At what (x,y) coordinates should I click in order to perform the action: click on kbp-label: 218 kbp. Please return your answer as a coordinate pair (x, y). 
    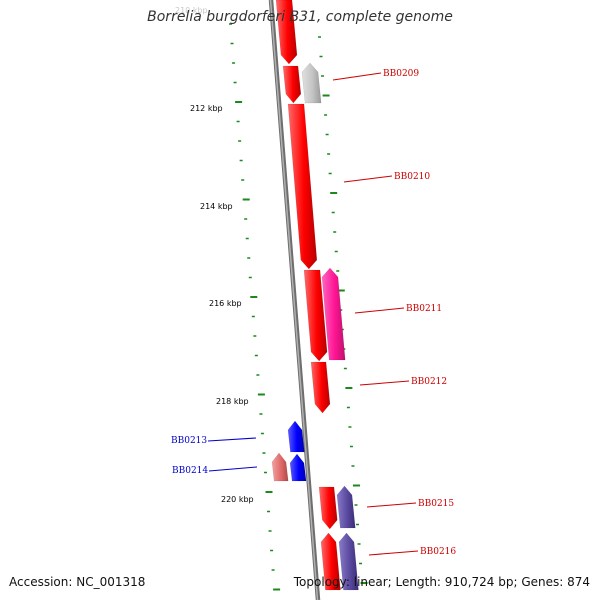
    Looking at the image, I should click on (232, 401).